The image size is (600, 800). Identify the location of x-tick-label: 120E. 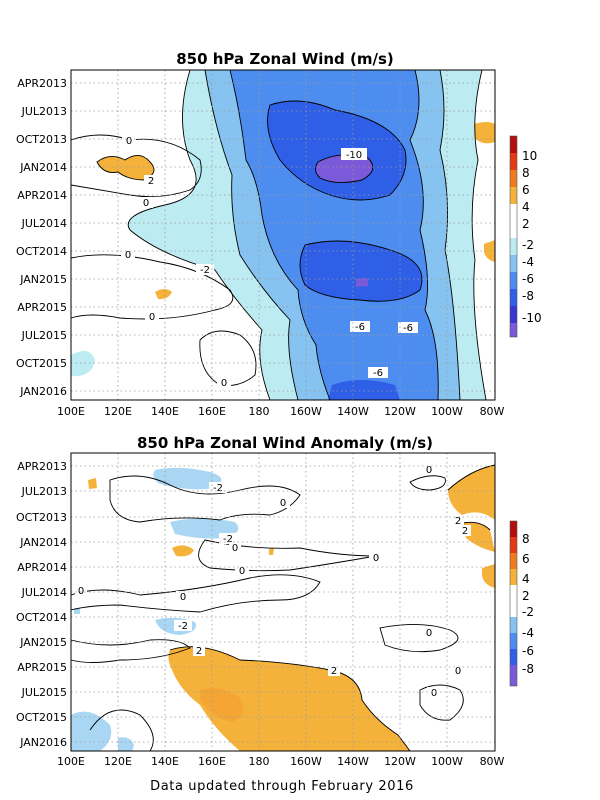
(118, 411).